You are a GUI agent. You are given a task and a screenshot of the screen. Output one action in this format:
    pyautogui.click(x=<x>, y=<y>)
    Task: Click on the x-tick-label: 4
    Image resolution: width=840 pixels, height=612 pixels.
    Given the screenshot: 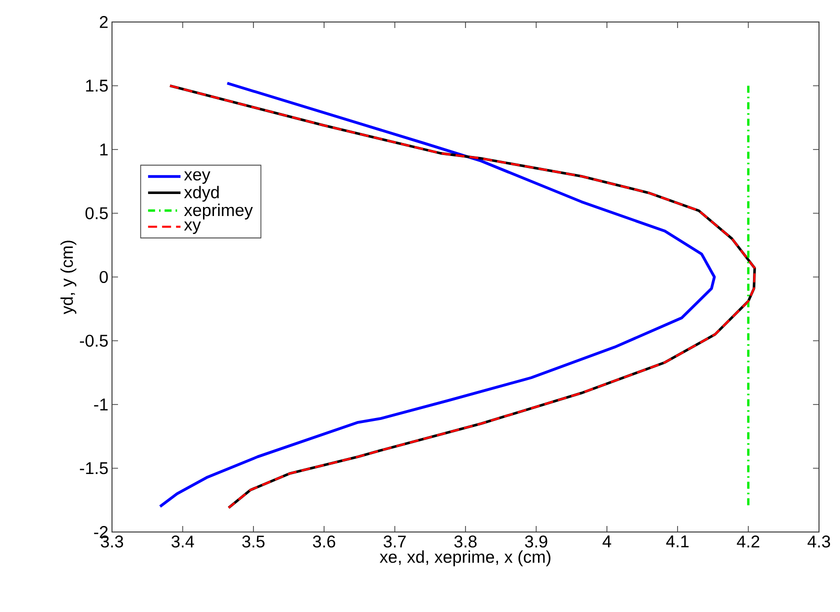 What is the action you would take?
    pyautogui.click(x=607, y=542)
    